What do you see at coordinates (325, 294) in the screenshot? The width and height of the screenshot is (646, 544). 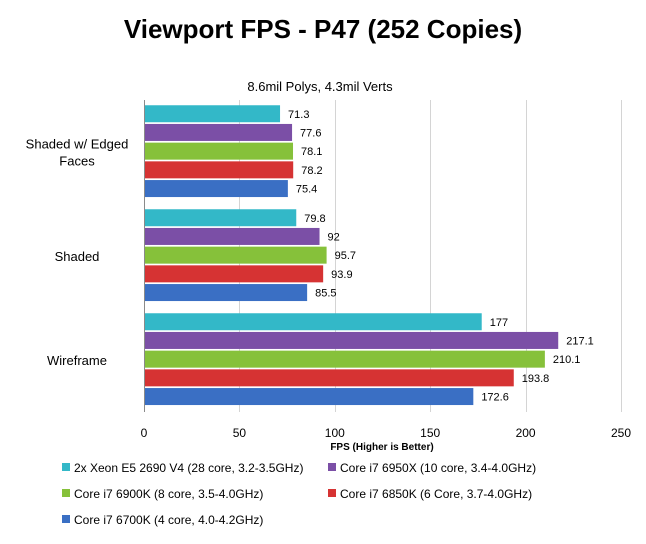 I see `data-label-1-4: 85.5` at bounding box center [325, 294].